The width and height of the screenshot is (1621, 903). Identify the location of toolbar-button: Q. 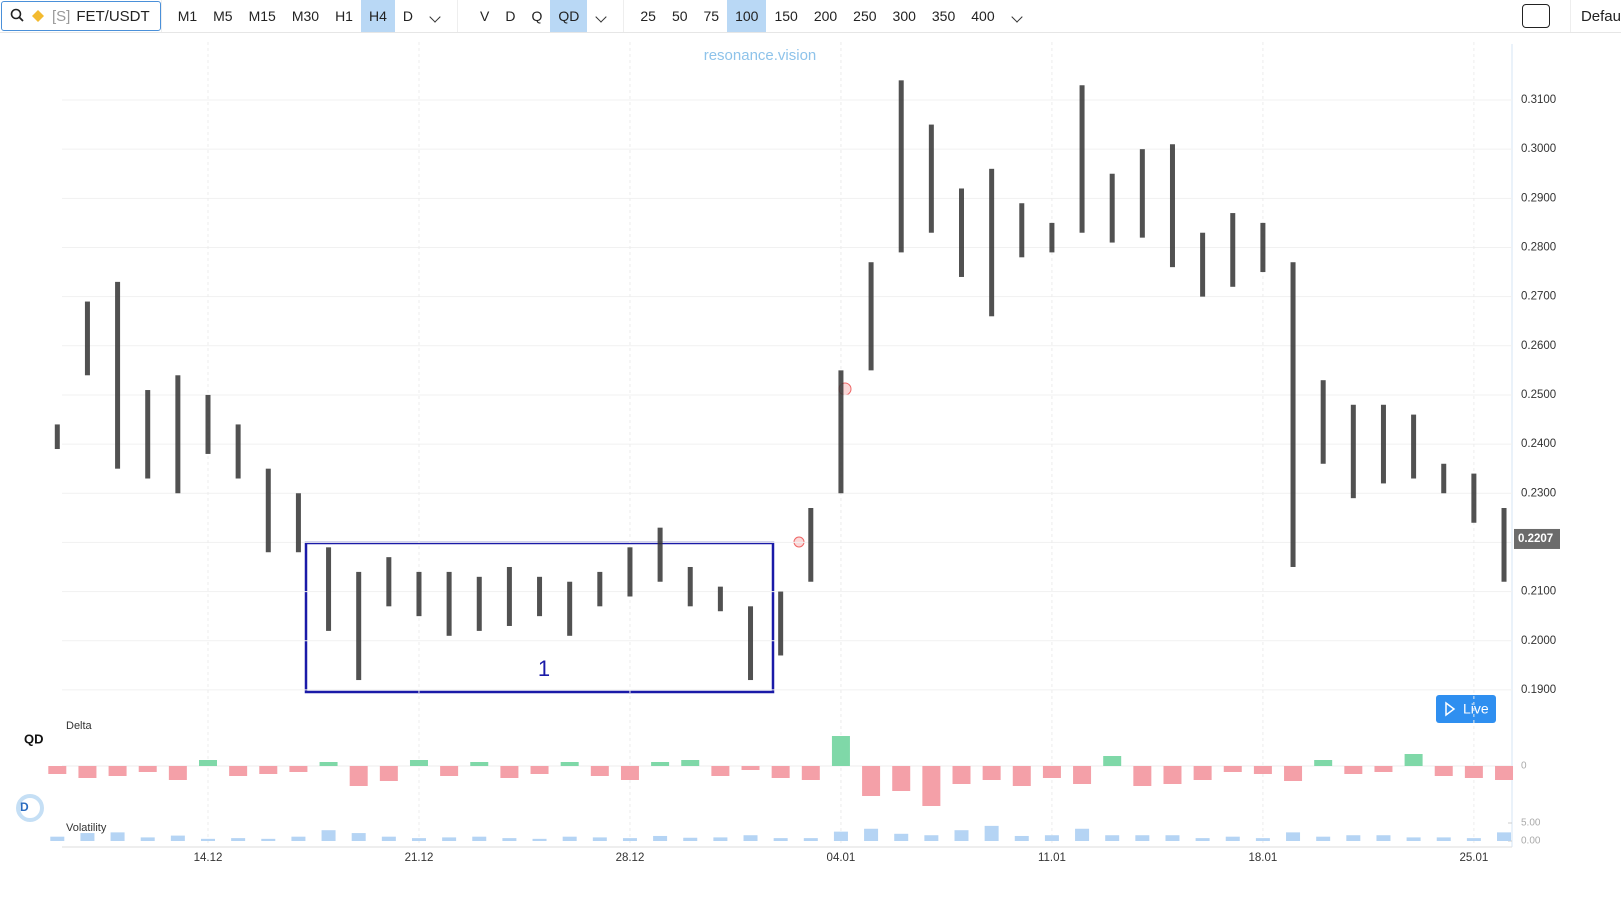
(537, 16).